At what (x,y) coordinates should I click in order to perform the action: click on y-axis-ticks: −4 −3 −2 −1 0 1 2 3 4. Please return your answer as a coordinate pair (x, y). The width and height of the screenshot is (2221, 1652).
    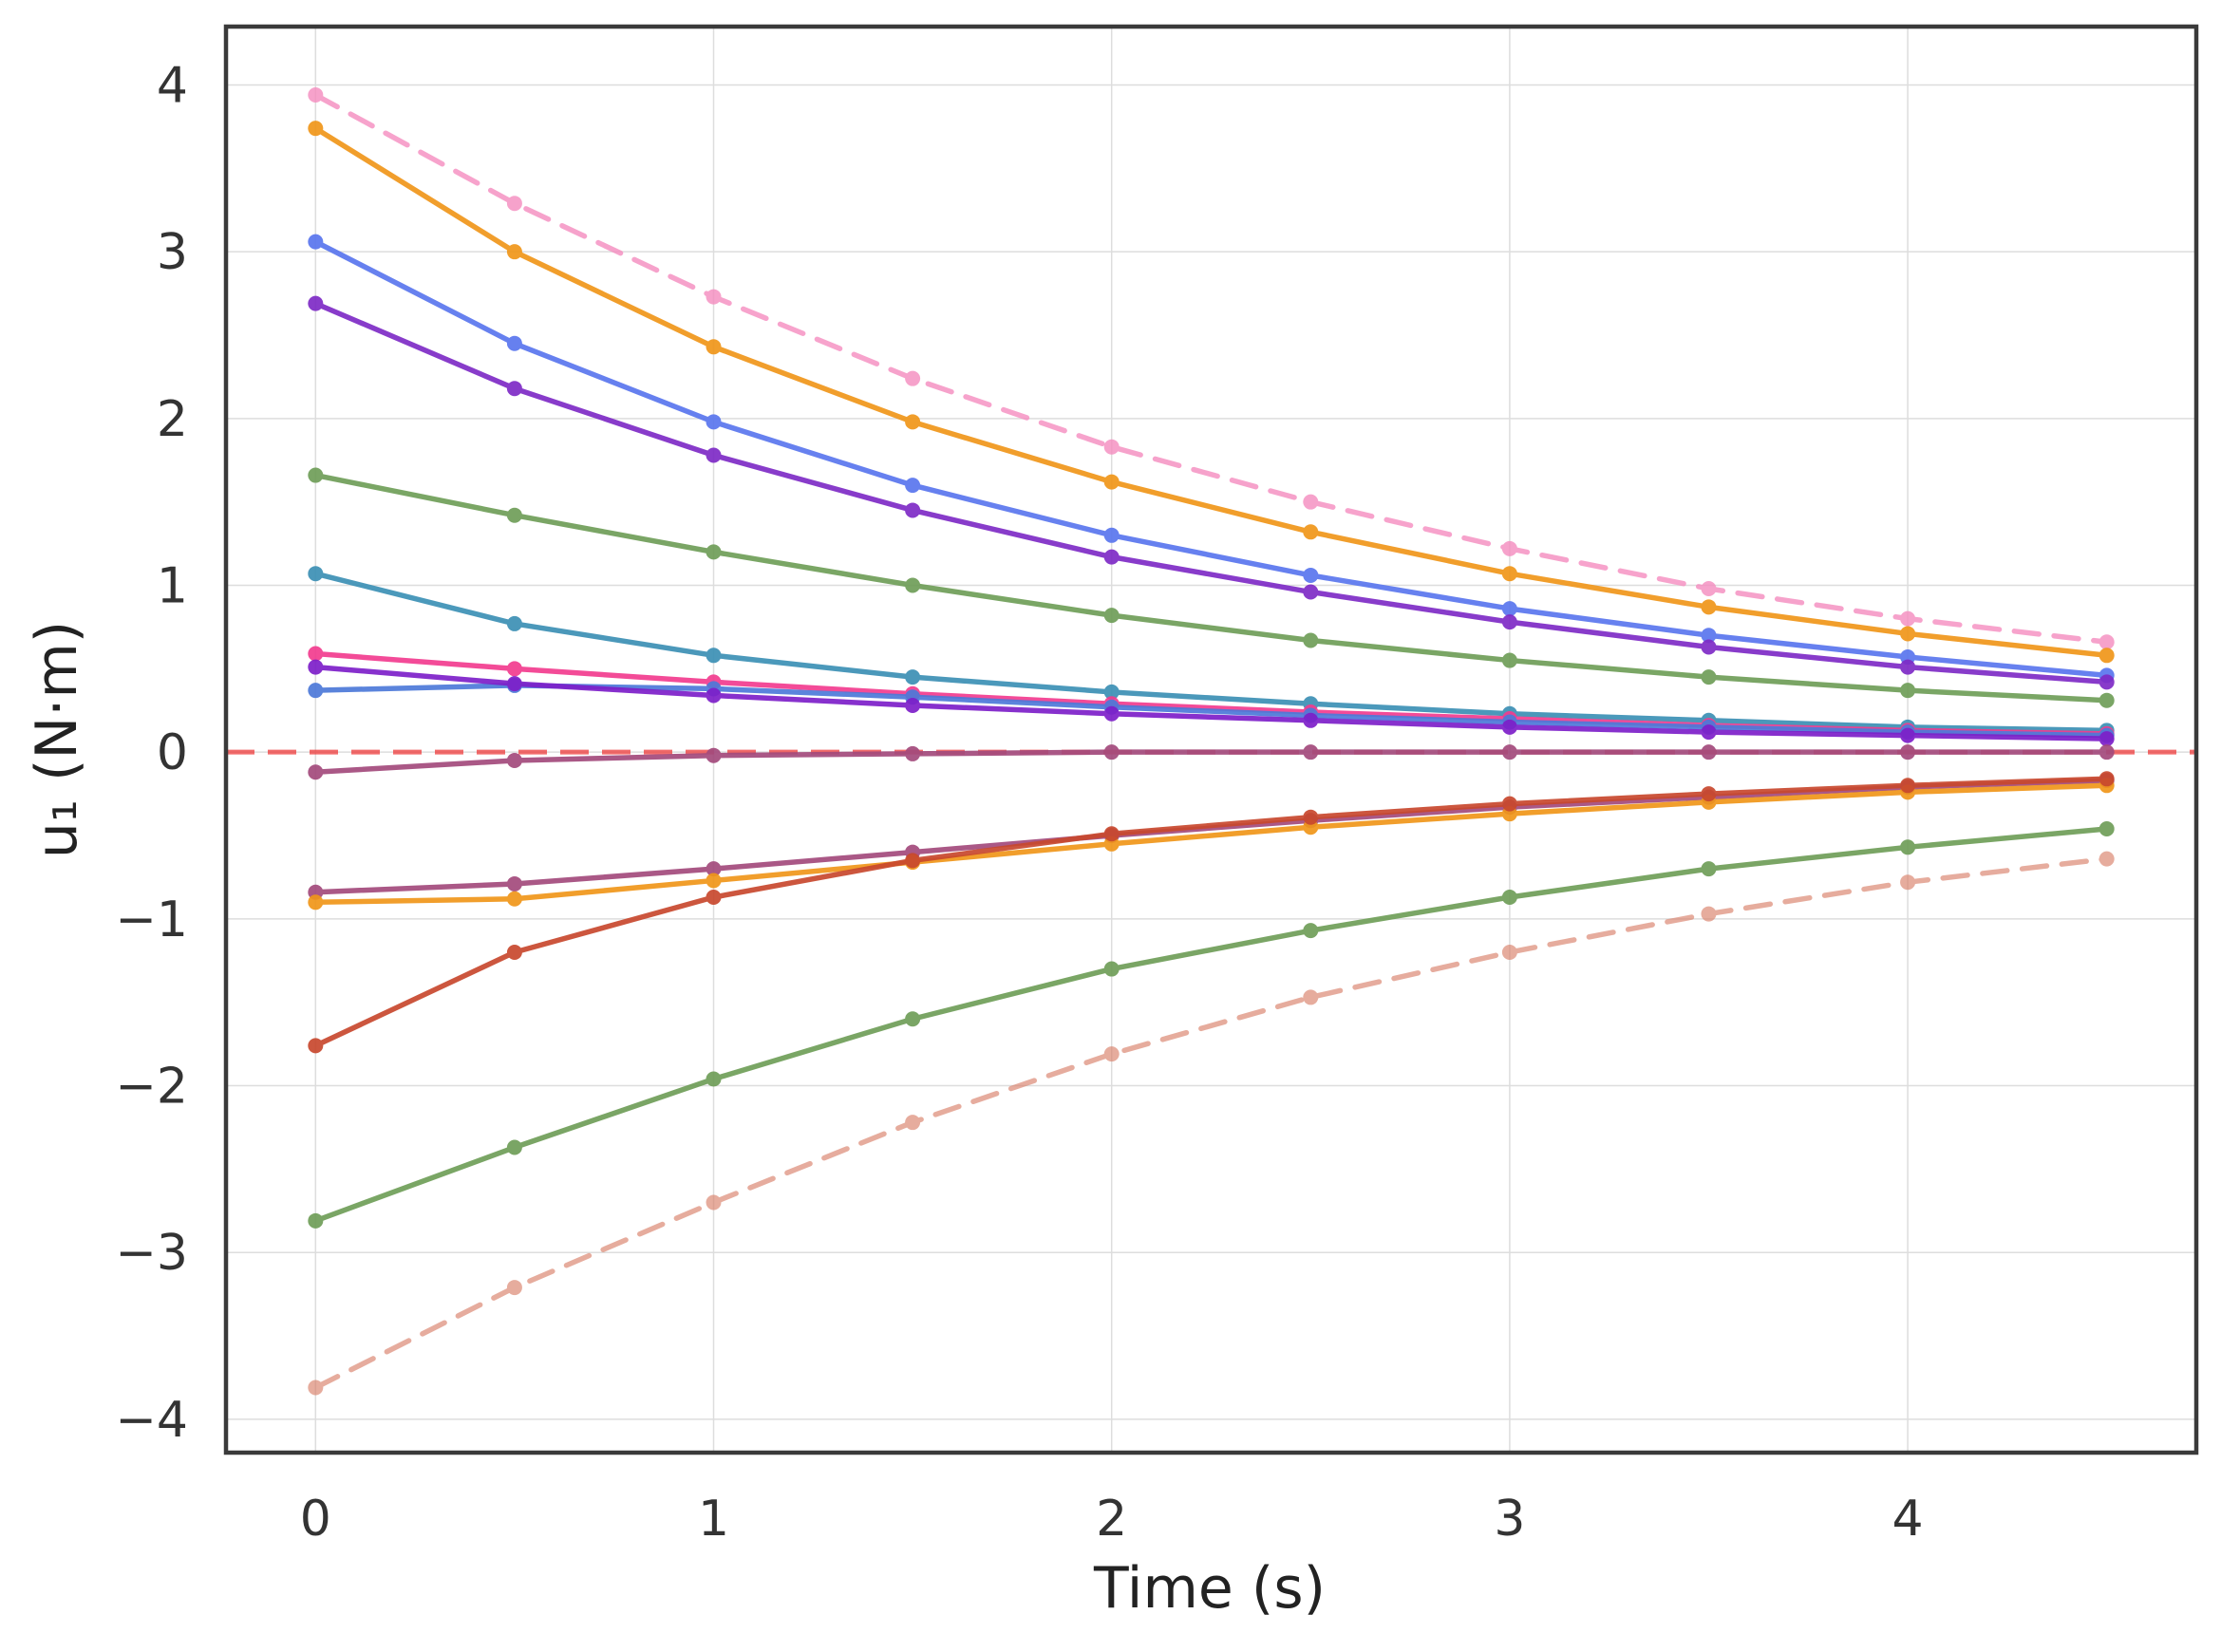
    Looking at the image, I should click on (152, 752).